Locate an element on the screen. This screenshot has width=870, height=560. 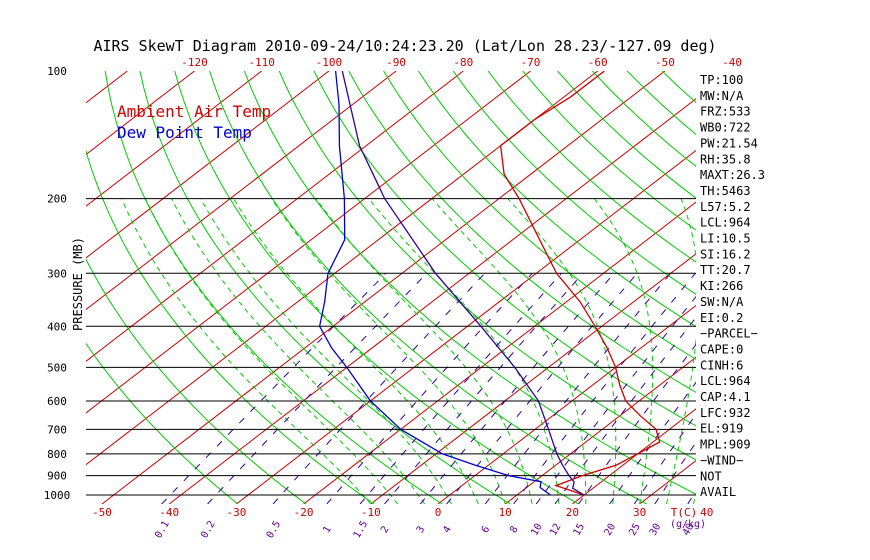
legend-dew-point-temp: Dew Point Temp is located at coordinates (184, 132).